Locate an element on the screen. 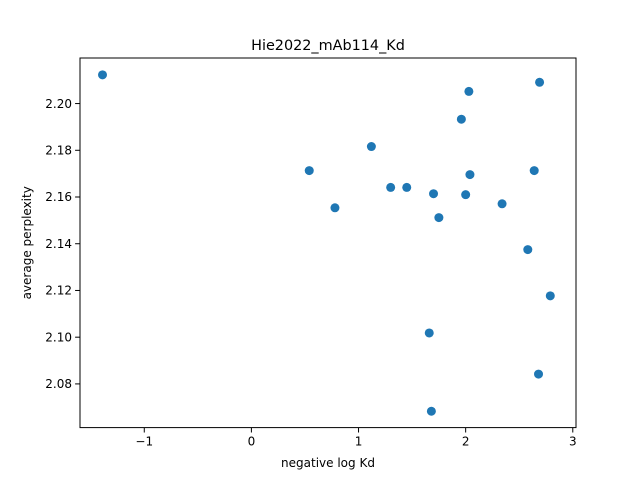 Image resolution: width=640 pixels, height=485 pixels. y-axis-ticks: 2.08 2.10 2.12 2.14 2.16 2.18 2.20 is located at coordinates (62, 244).